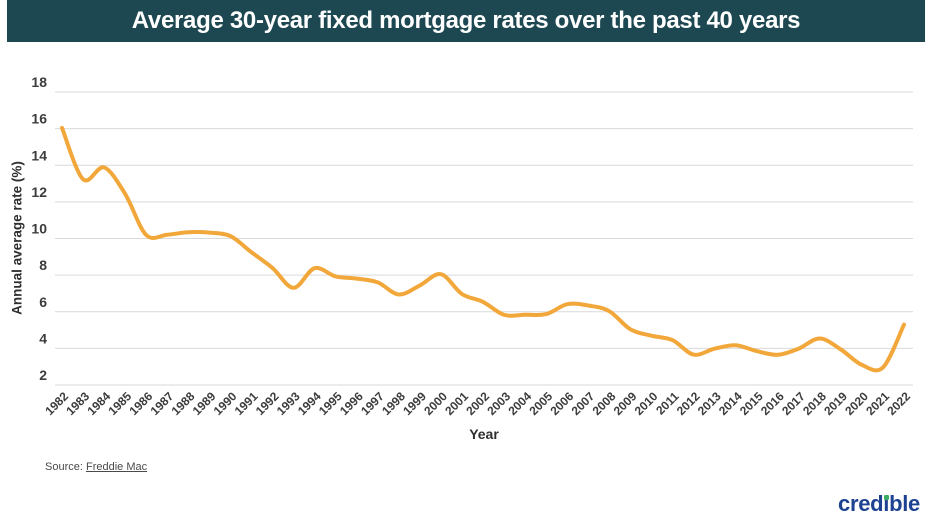 This screenshot has width=932, height=524. Describe the element at coordinates (17, 238) in the screenshot. I see `y-axis-title: Annual average rate (%)` at that location.